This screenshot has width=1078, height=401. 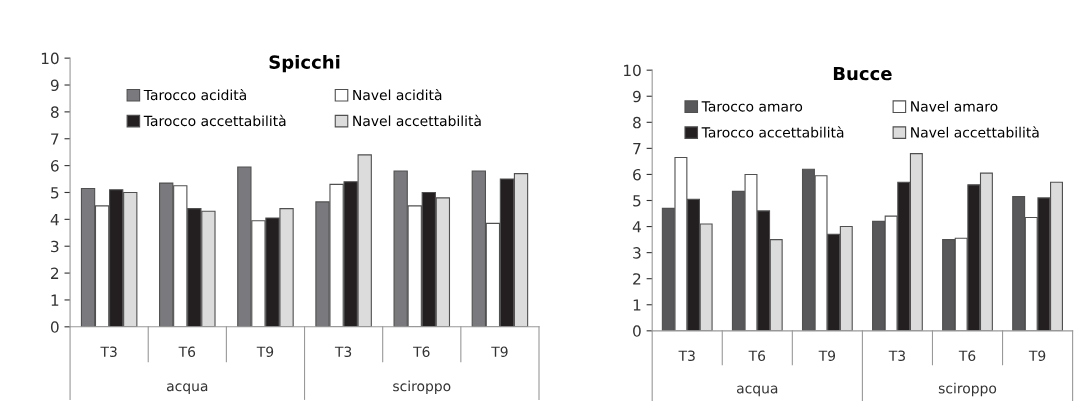 I want to click on legend-label: Navel acidità, so click(x=397, y=94).